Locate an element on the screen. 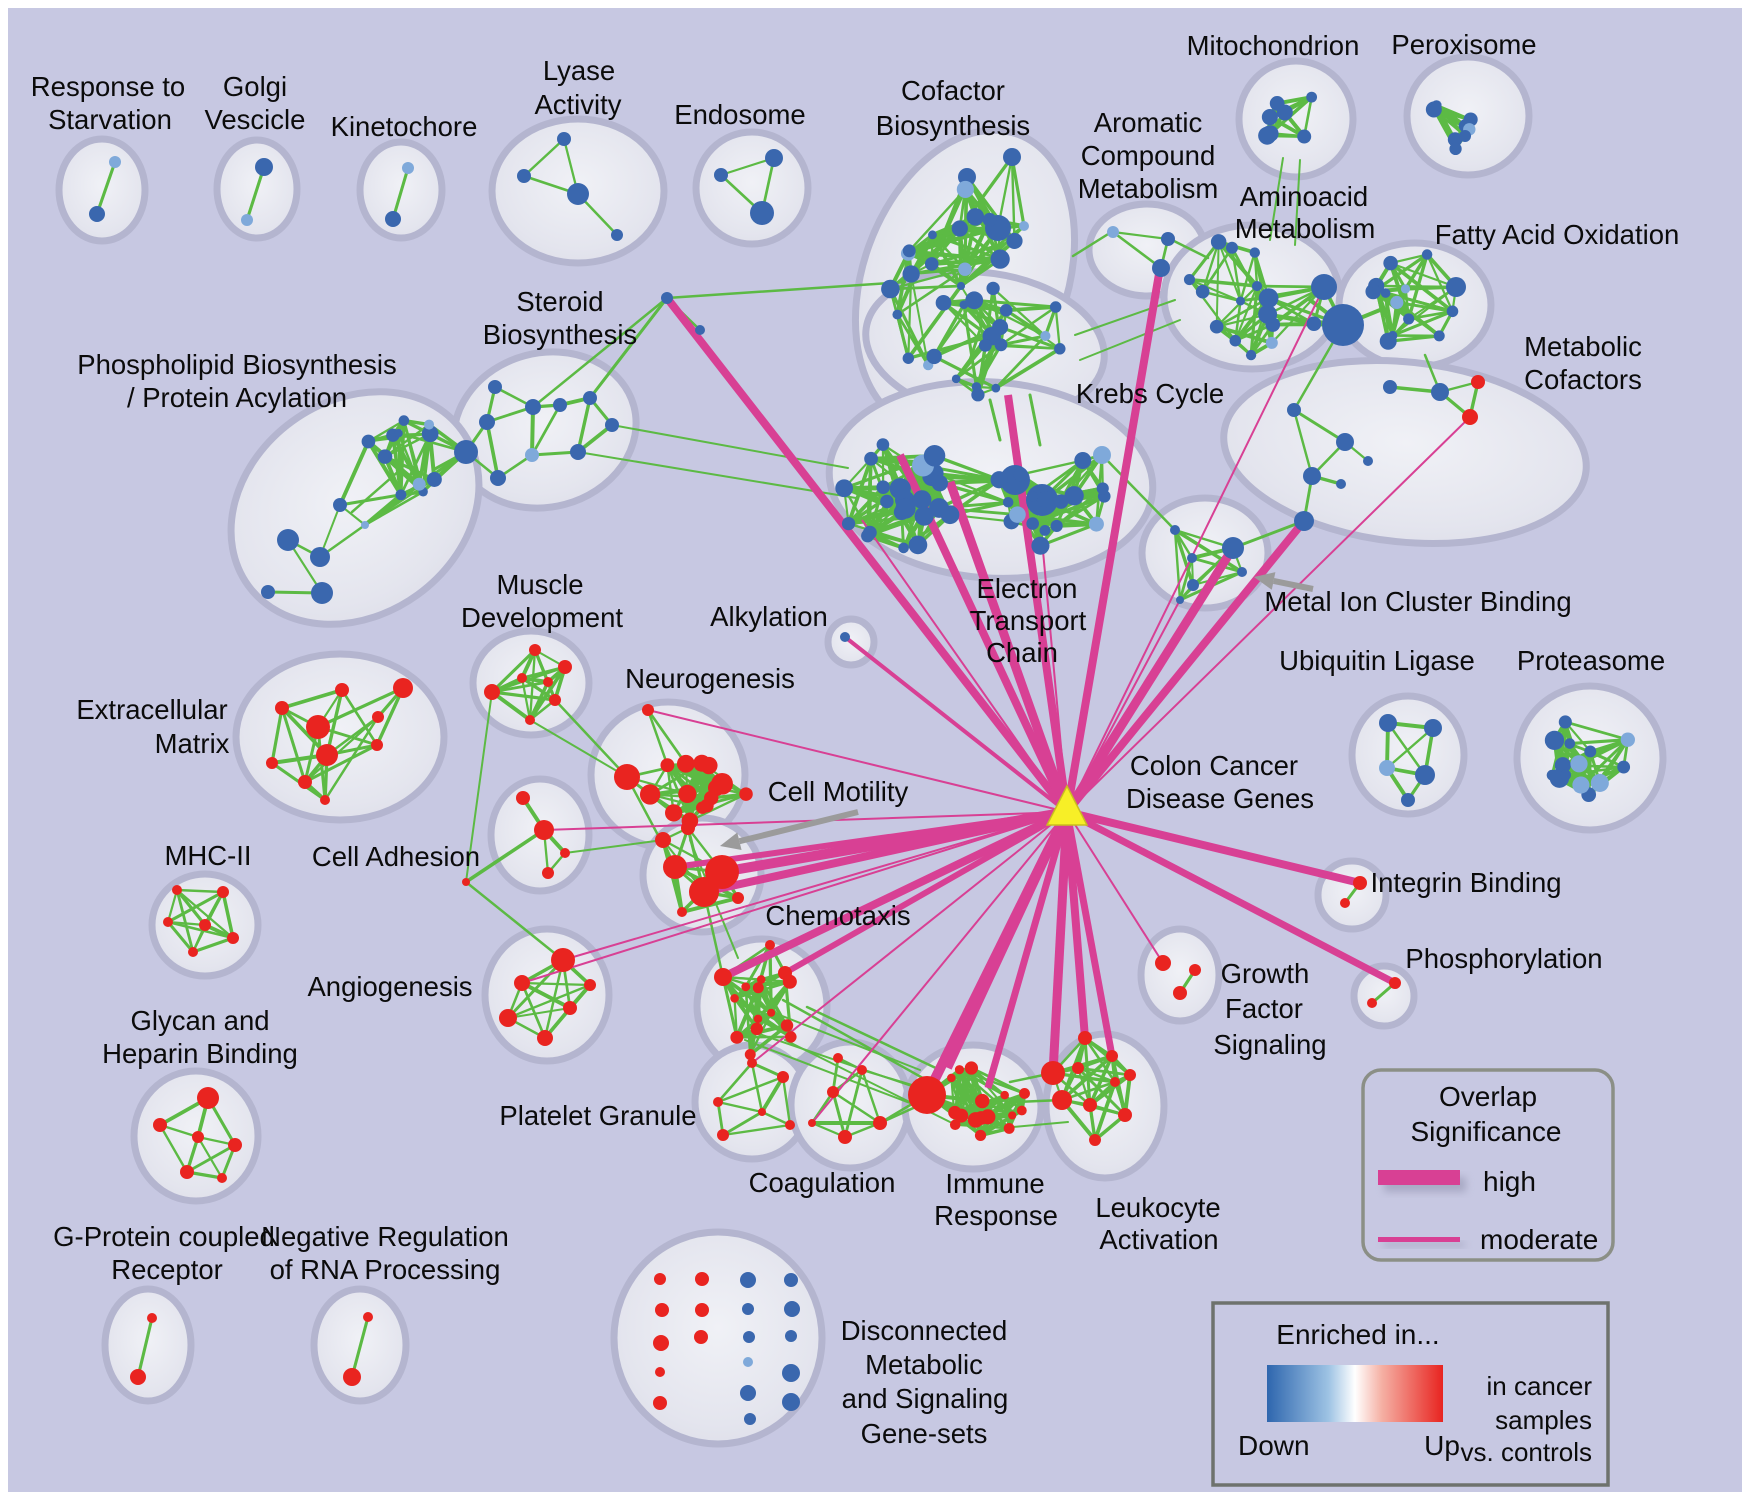  gene-set-node-chemotaxis is located at coordinates (791, 1037).